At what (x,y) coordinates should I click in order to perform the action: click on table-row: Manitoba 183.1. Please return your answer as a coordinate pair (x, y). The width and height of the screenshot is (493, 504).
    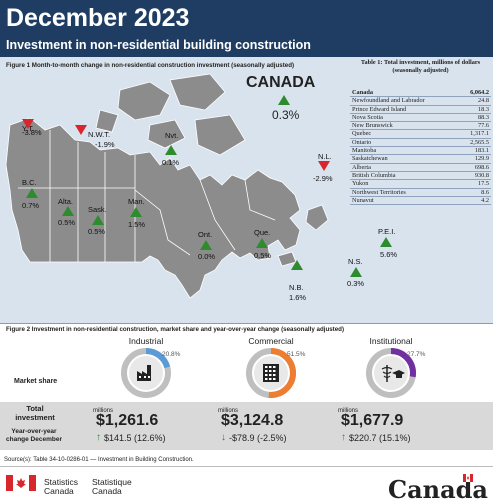
    Looking at the image, I should click on (420, 151).